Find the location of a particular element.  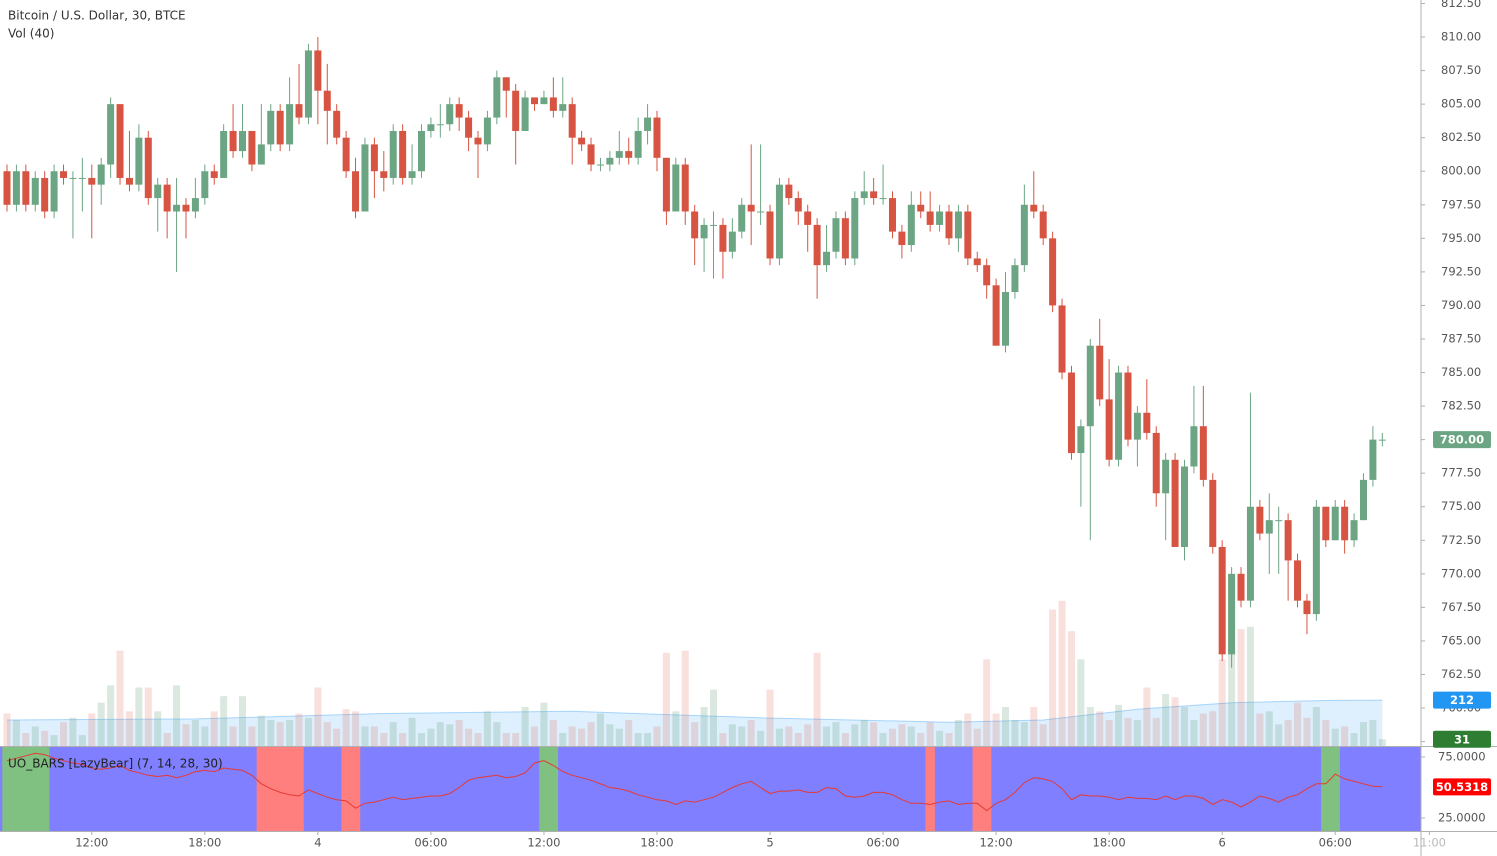

price-tags: 780.00 212 31 50.5318 is located at coordinates (1462, 613).